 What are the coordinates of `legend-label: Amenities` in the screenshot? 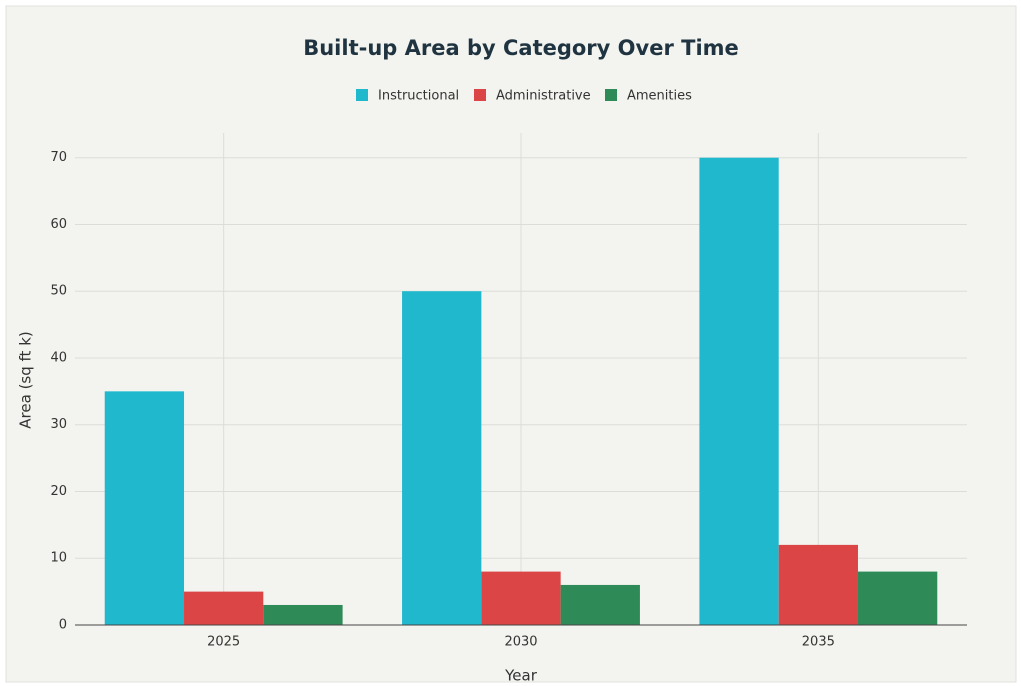 It's located at (659, 96).